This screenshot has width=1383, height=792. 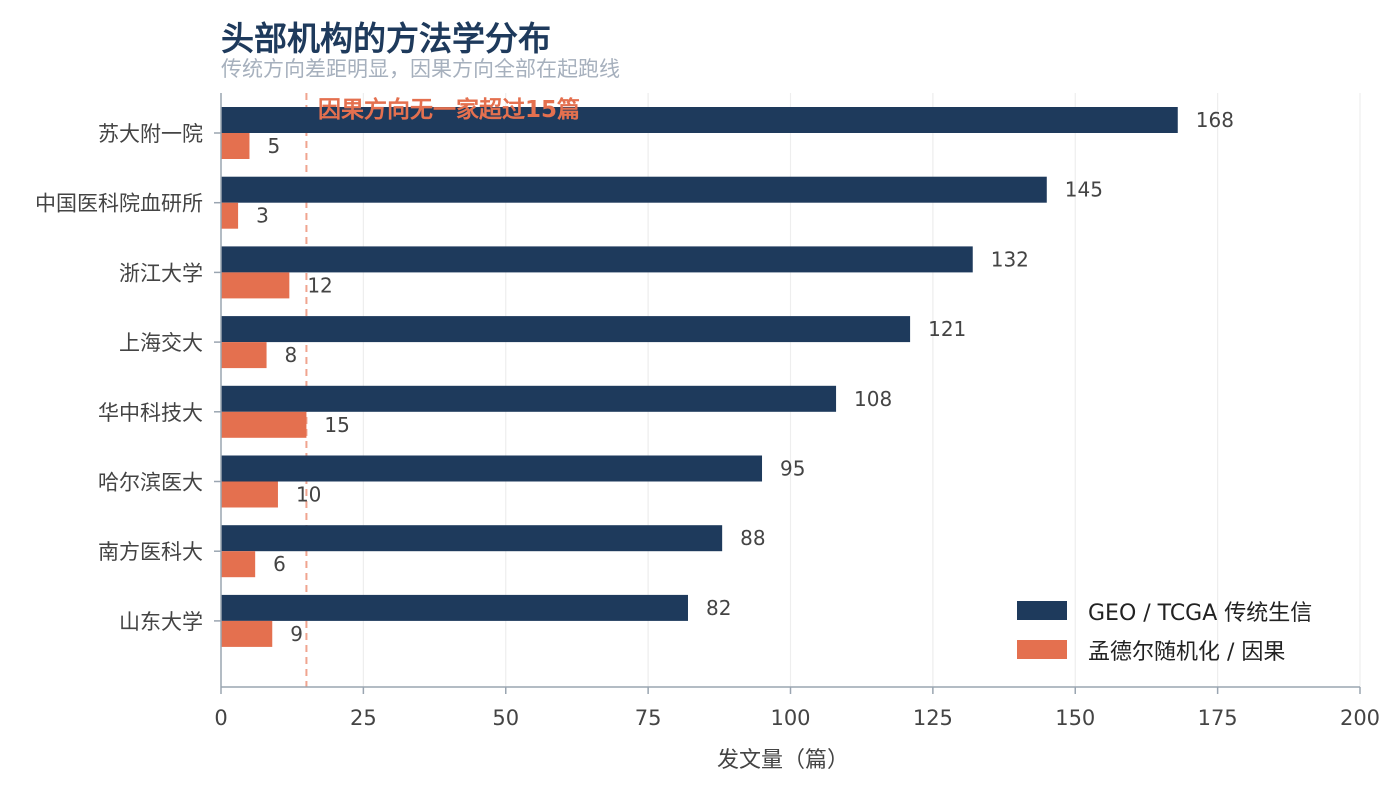 I want to click on value-label-geo: 132, so click(x=1010, y=259).